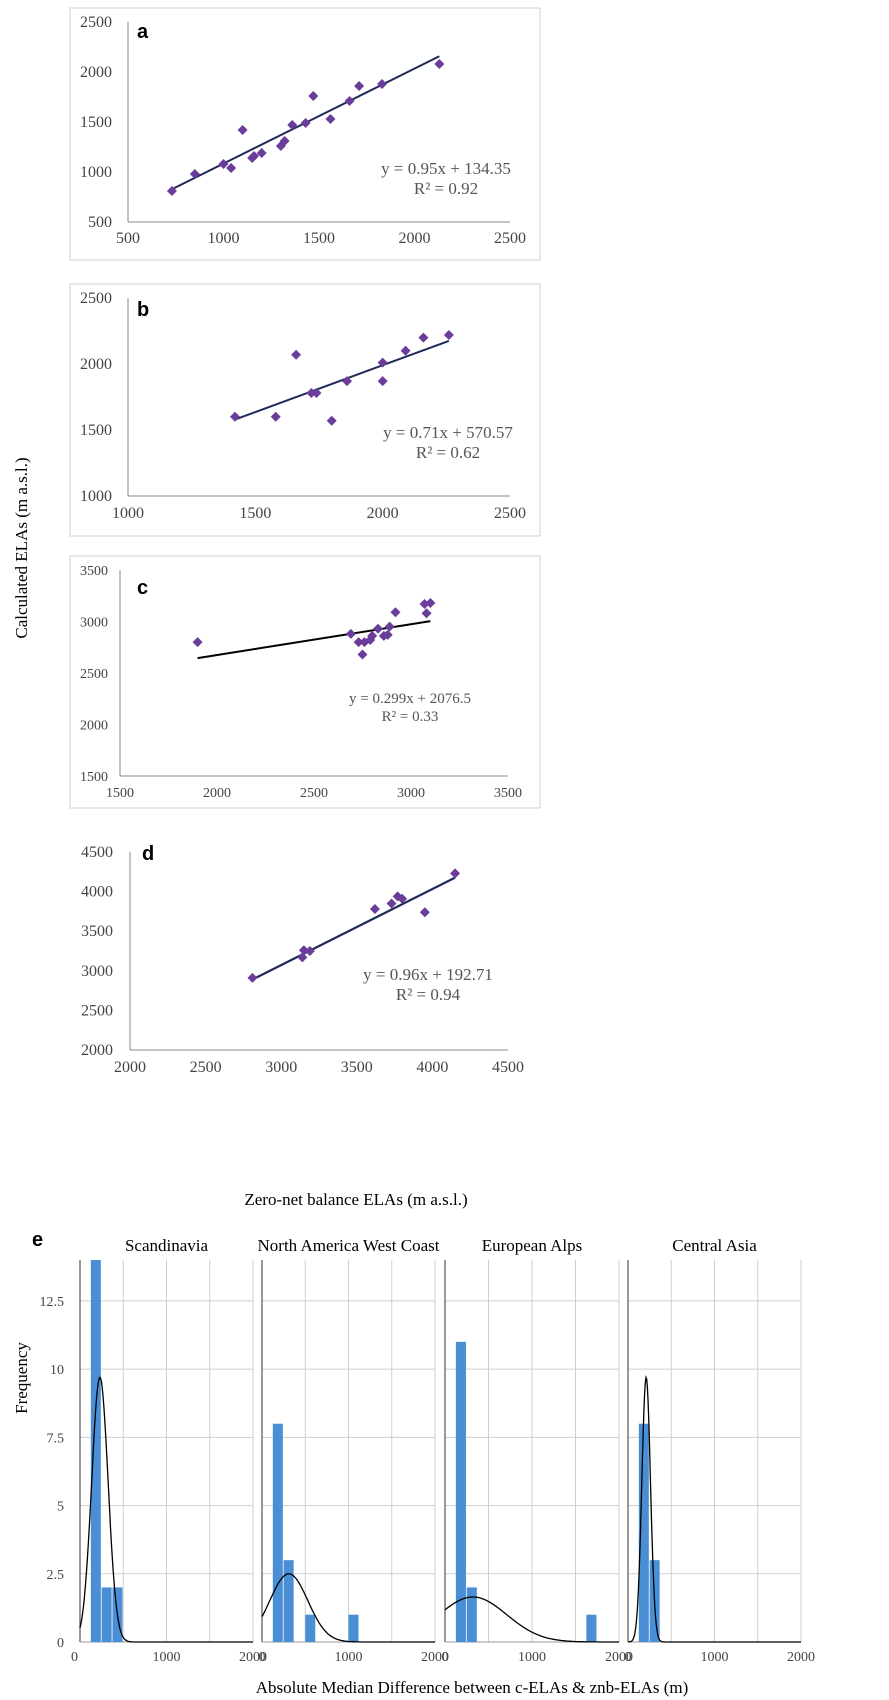 The height and width of the screenshot is (1700, 889). I want to click on panel-letter: a, so click(143, 32).